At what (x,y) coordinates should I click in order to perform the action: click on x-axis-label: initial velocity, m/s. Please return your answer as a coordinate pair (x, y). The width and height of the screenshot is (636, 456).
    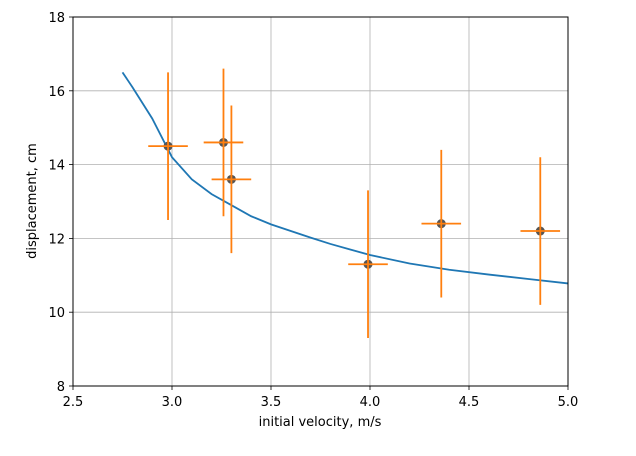
    Looking at the image, I should click on (320, 422).